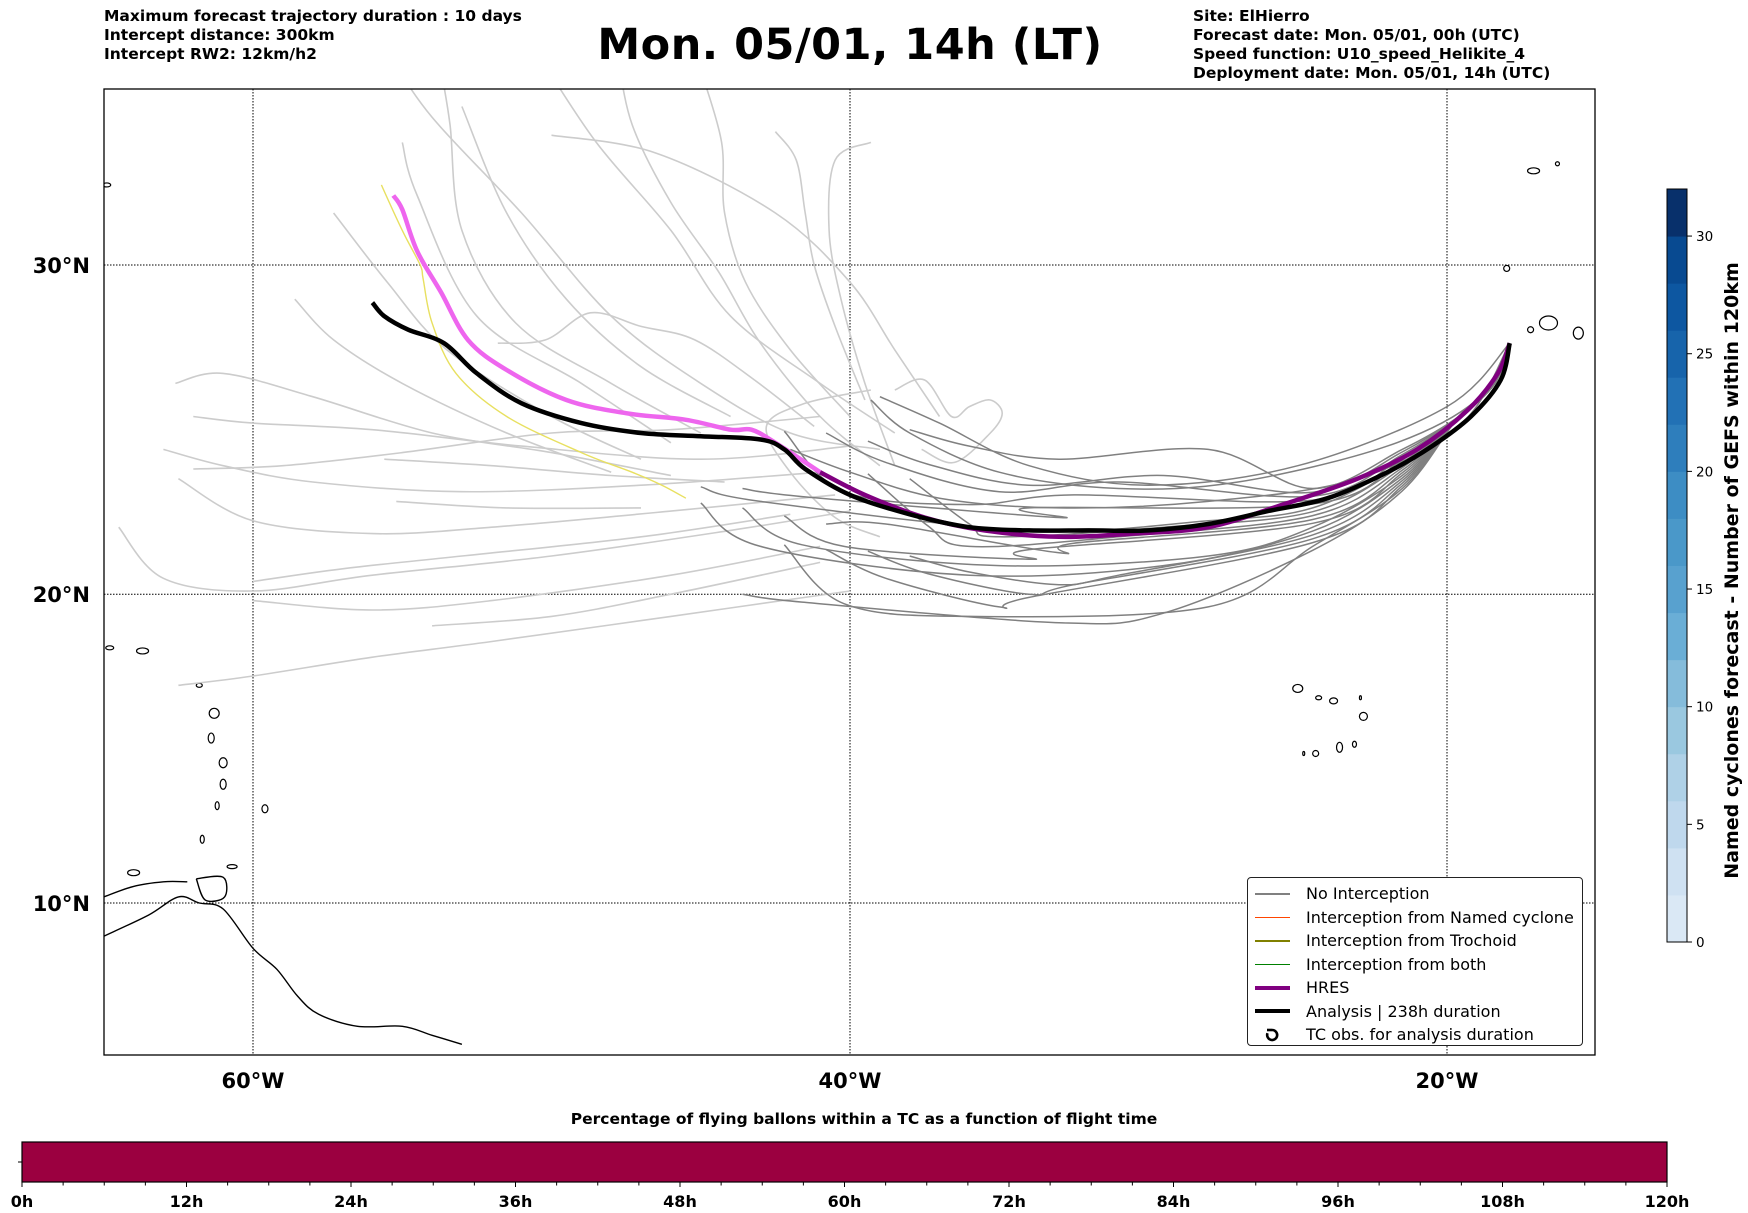 Image resolution: width=1748 pixels, height=1213 pixels. Describe the element at coordinates (219, 35) in the screenshot. I see `intercept-distance-text: Intercept distance: 300km` at that location.